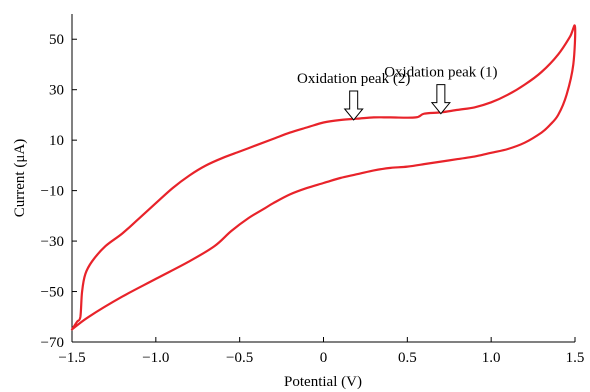 The height and width of the screenshot is (392, 590). Describe the element at coordinates (56, 141) in the screenshot. I see `y-tick-label: 10` at that location.